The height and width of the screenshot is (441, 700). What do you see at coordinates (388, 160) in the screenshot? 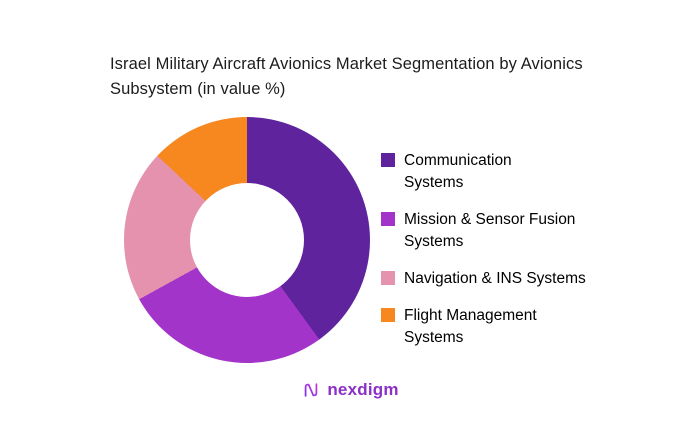
I see `legend-swatch-communication-systems` at bounding box center [388, 160].